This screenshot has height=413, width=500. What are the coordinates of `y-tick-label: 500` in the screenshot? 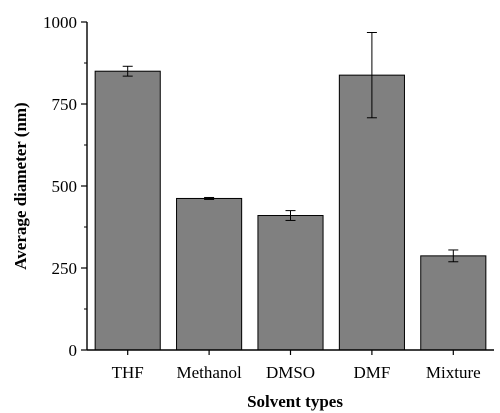 It's located at (65, 186).